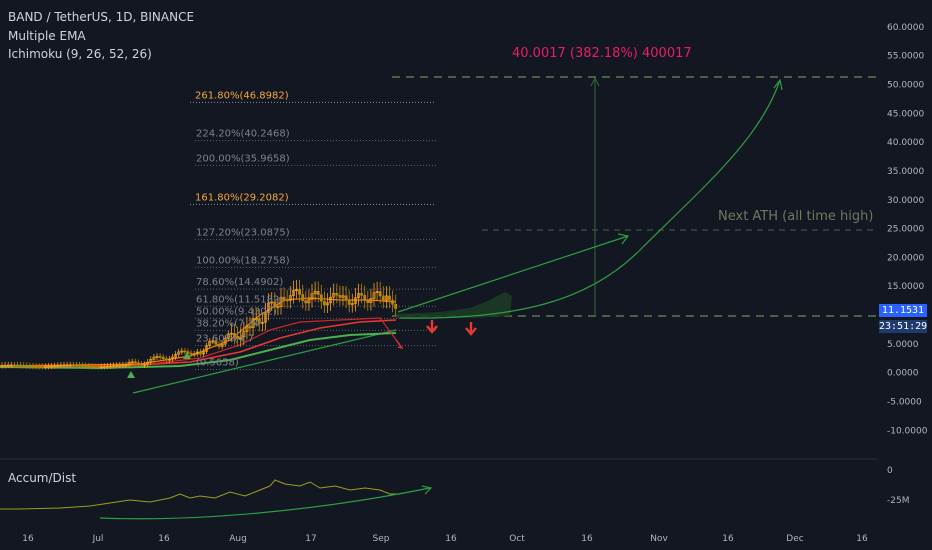 This screenshot has height=550, width=932. Describe the element at coordinates (907, 431) in the screenshot. I see `price-axis-tick: -10.0000` at that location.